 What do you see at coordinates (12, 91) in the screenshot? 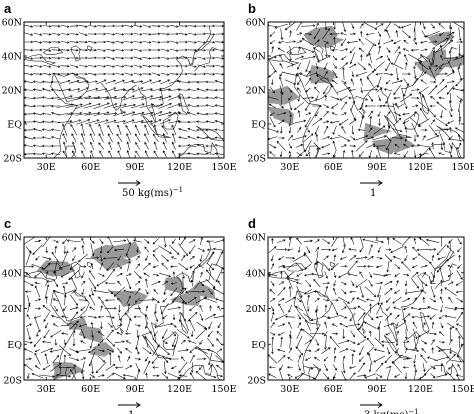
I see `lat-tick-label: 20N` at bounding box center [12, 91].